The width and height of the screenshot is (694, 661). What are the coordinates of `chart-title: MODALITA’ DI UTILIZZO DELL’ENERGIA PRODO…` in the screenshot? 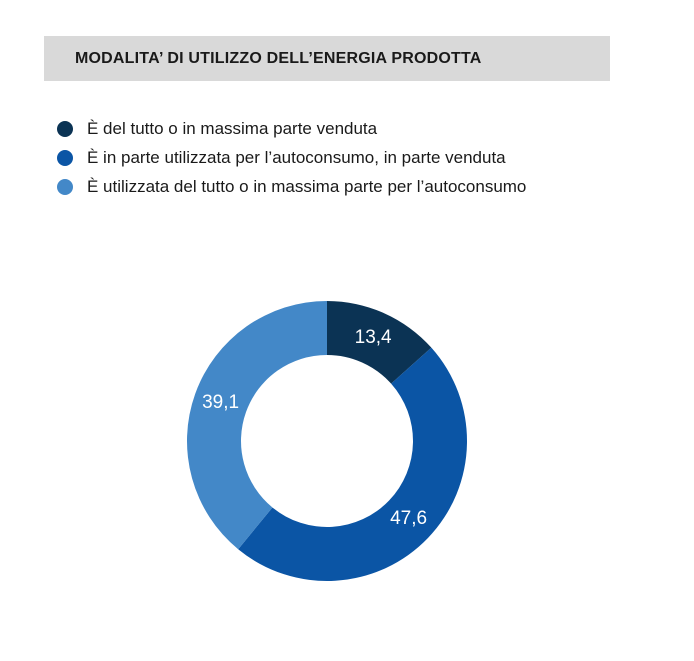 It's located at (278, 58).